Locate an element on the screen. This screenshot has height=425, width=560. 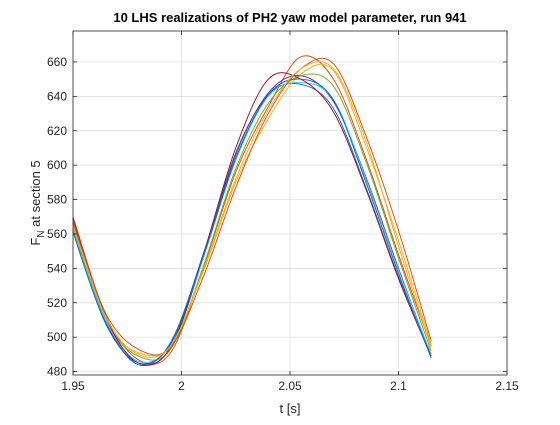
y-tick-label: 600 is located at coordinates (57, 165).